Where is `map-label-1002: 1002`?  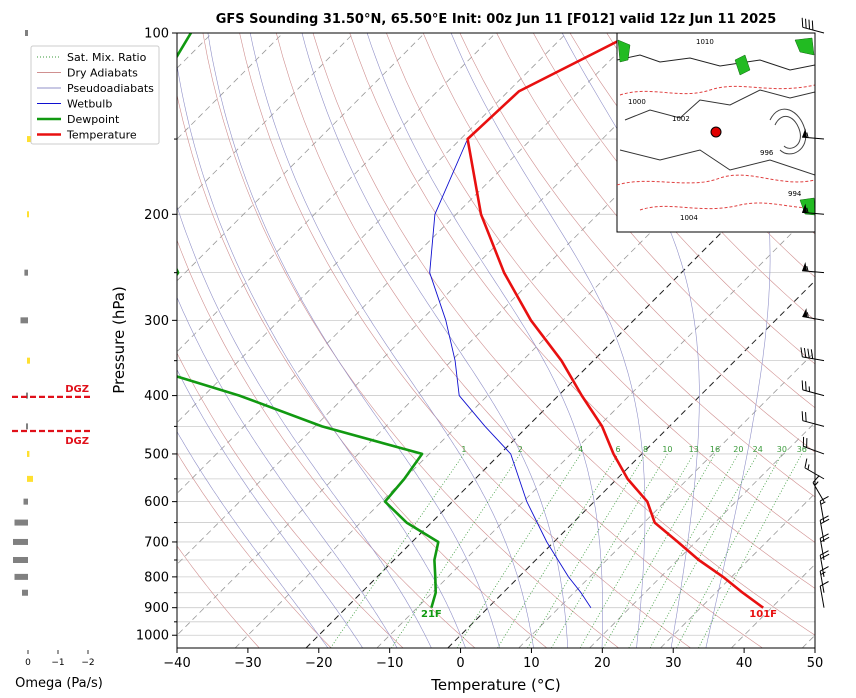 map-label-1002: 1002 is located at coordinates (681, 119).